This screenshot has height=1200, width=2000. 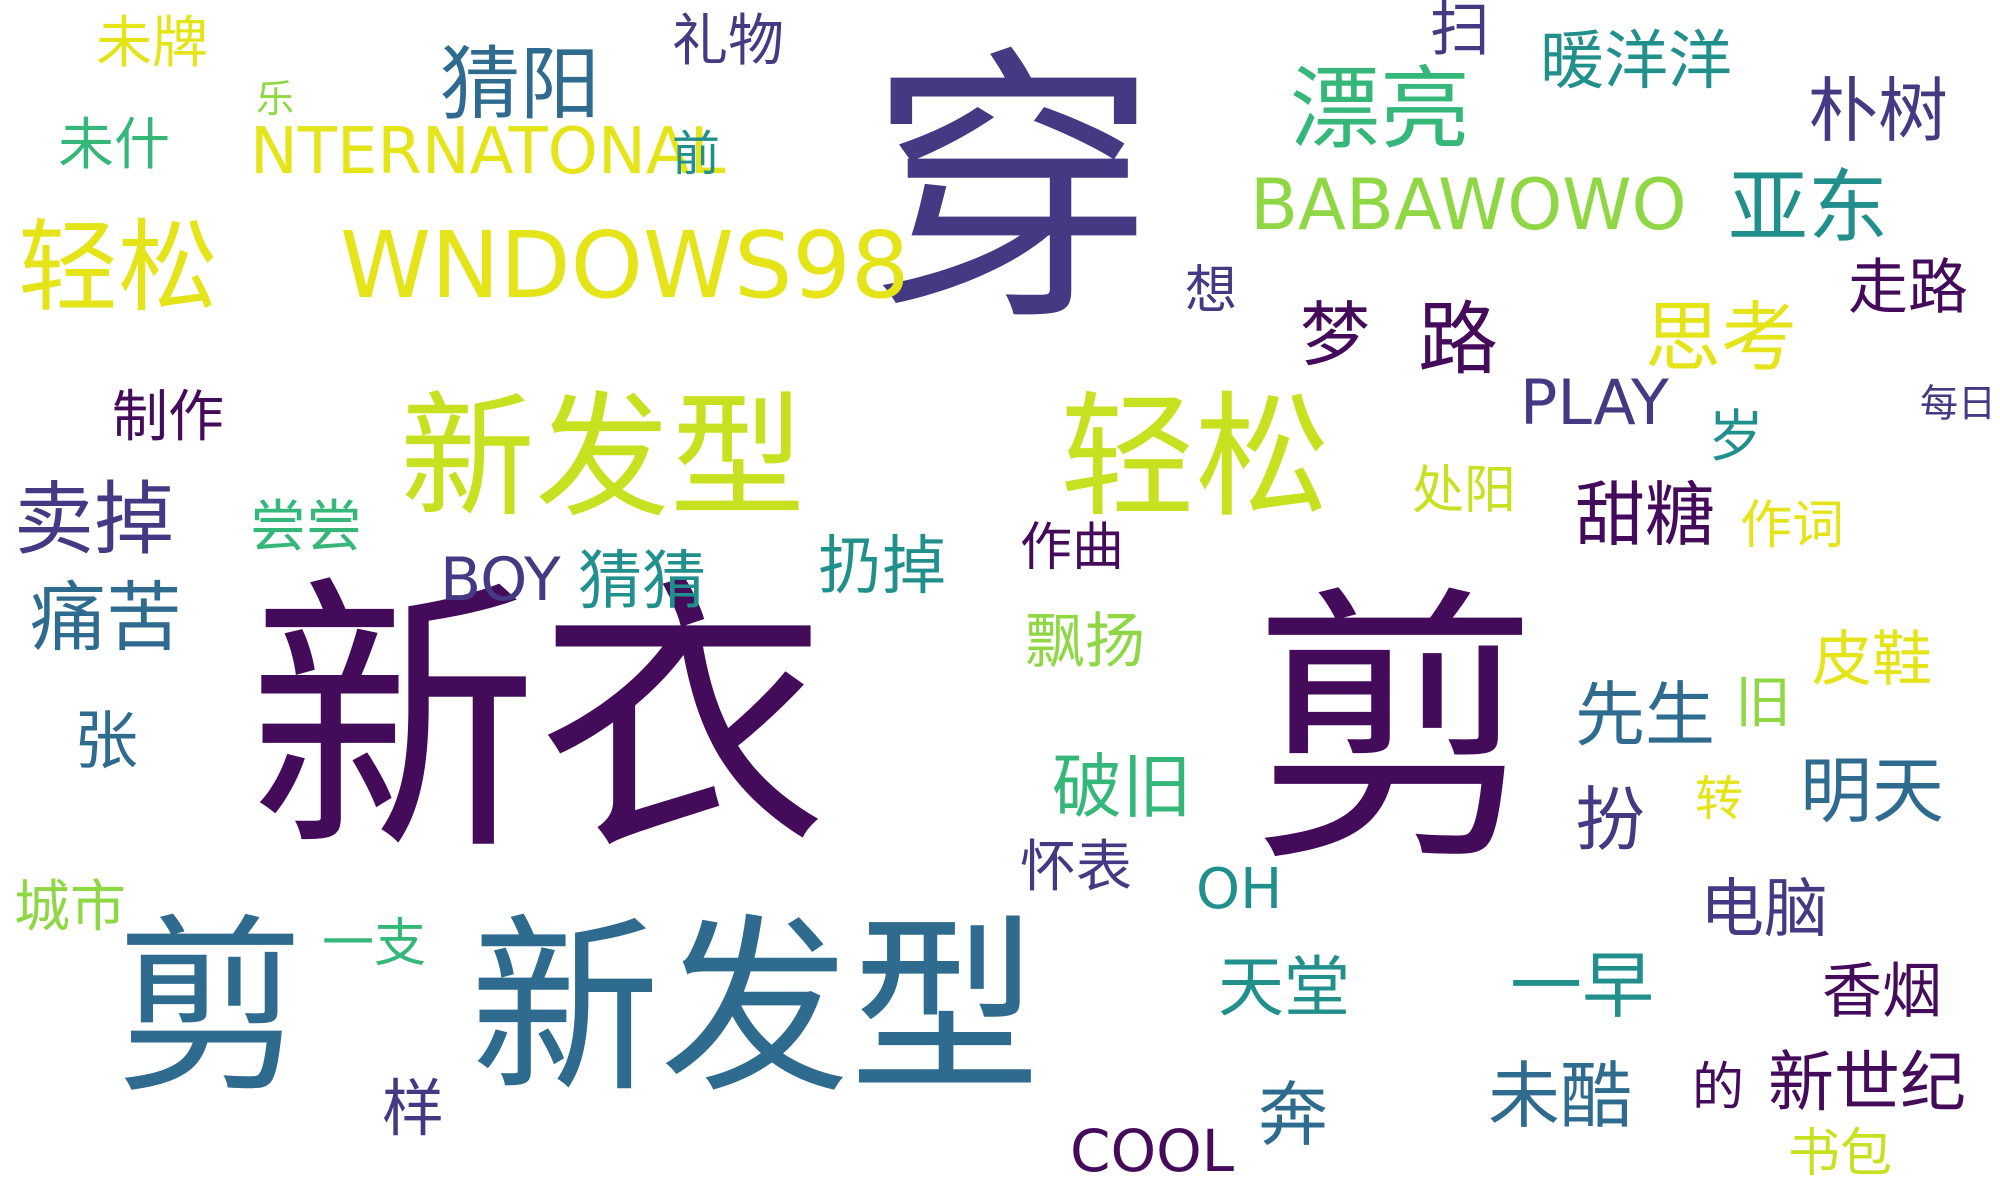 I want to click on word-tiantang2: 天堂, so click(x=1284, y=987).